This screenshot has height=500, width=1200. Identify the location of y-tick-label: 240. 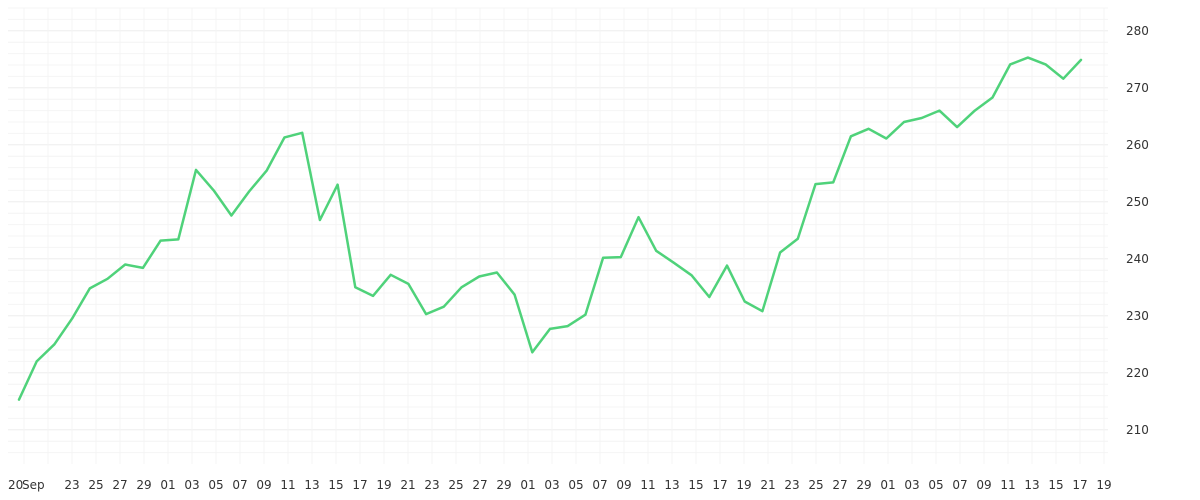
(1137, 259).